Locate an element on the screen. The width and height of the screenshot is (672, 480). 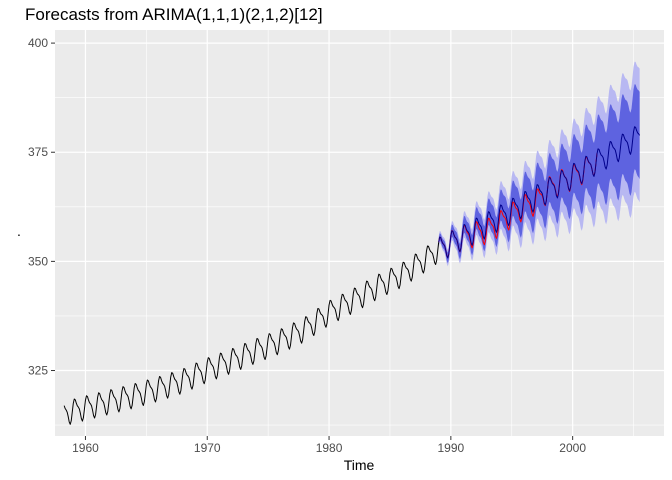
series-line-forecast_mean is located at coordinates (539, 192).